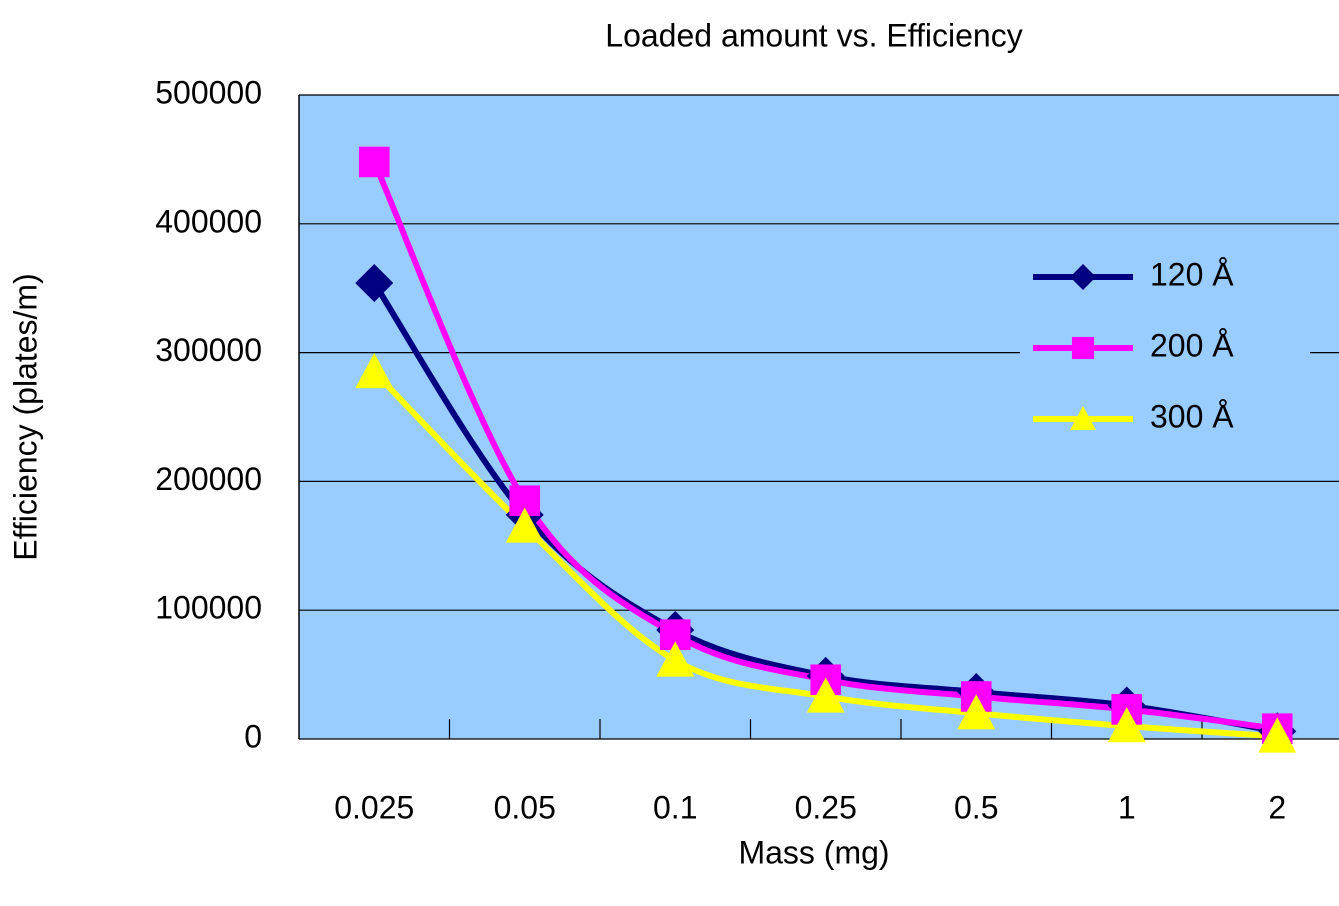 This screenshot has width=1339, height=906. Describe the element at coordinates (208, 221) in the screenshot. I see `y-tick-label: 400000` at that location.